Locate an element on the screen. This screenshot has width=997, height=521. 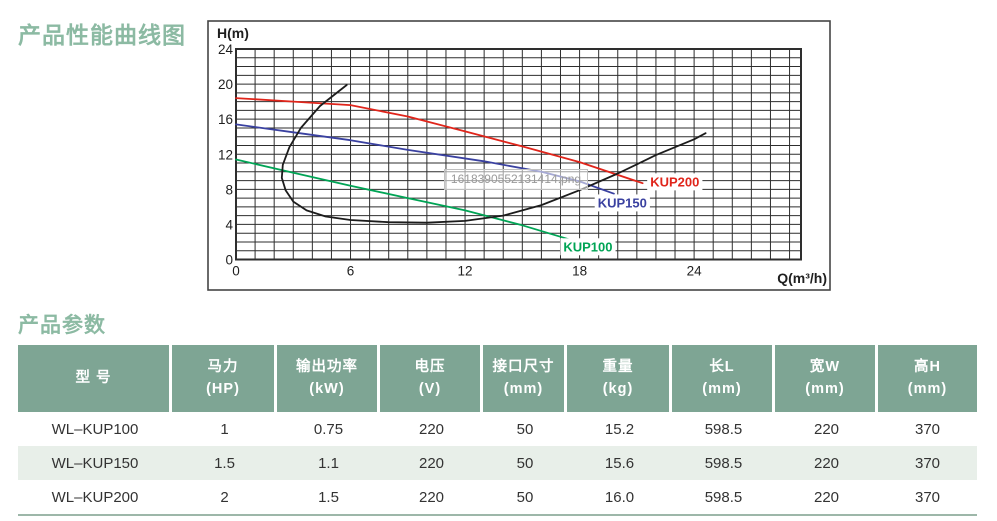
series-label-kup150: KUP150 is located at coordinates (622, 202).